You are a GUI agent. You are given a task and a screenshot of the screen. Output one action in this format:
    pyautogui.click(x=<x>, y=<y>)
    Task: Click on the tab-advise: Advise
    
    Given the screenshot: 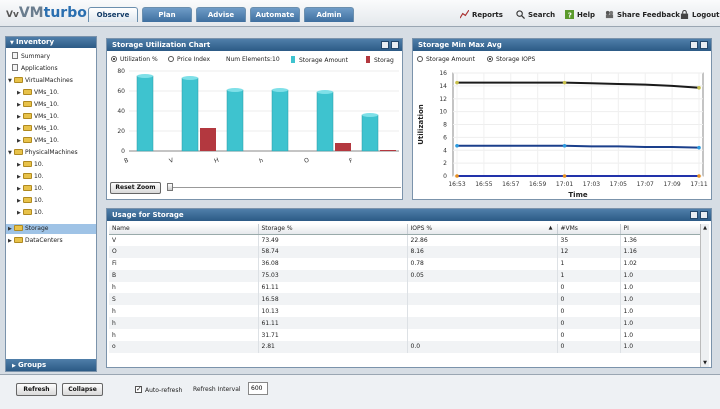 What is the action you would take?
    pyautogui.click(x=221, y=14)
    